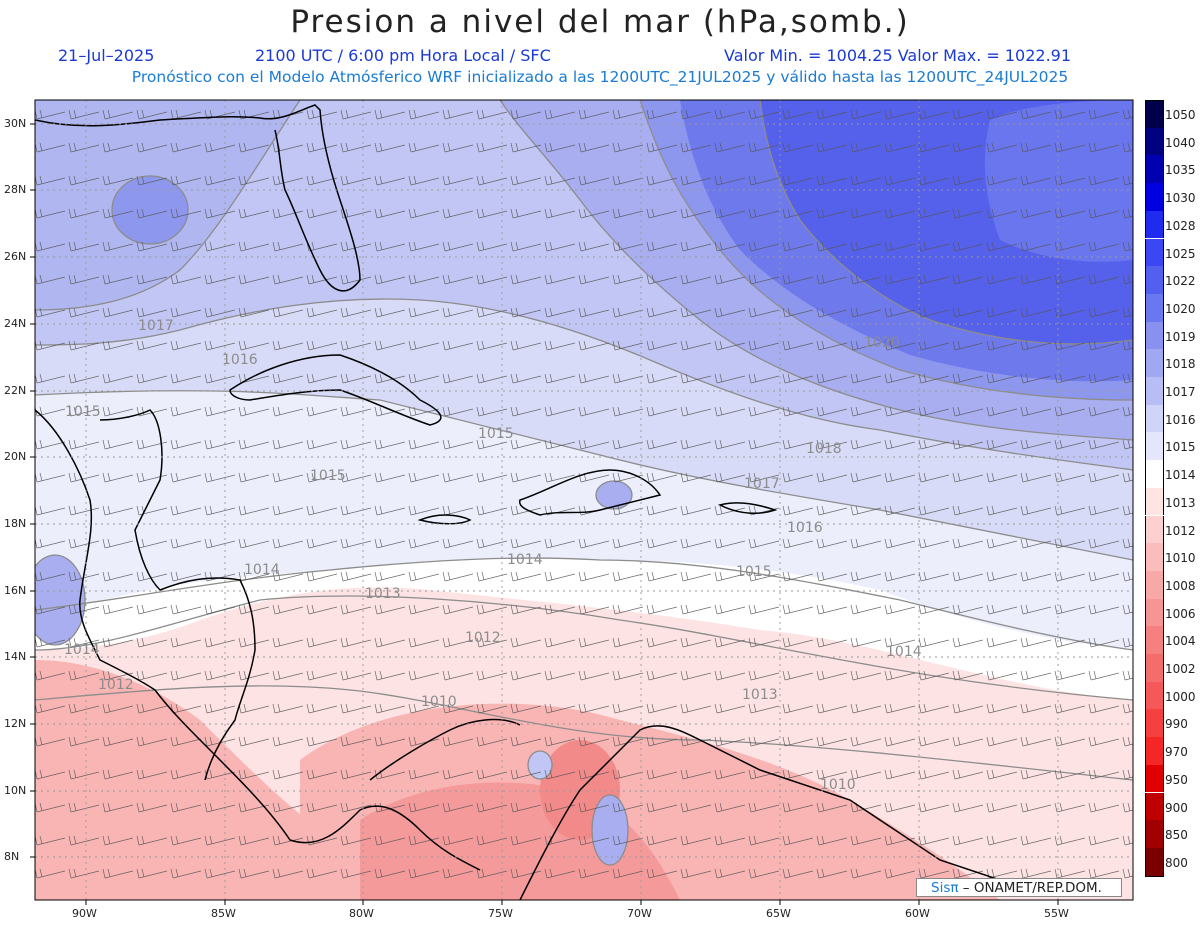 This screenshot has width=1200, height=927. Describe the element at coordinates (1180, 447) in the screenshot. I see `colorbar-label: 1015` at that location.